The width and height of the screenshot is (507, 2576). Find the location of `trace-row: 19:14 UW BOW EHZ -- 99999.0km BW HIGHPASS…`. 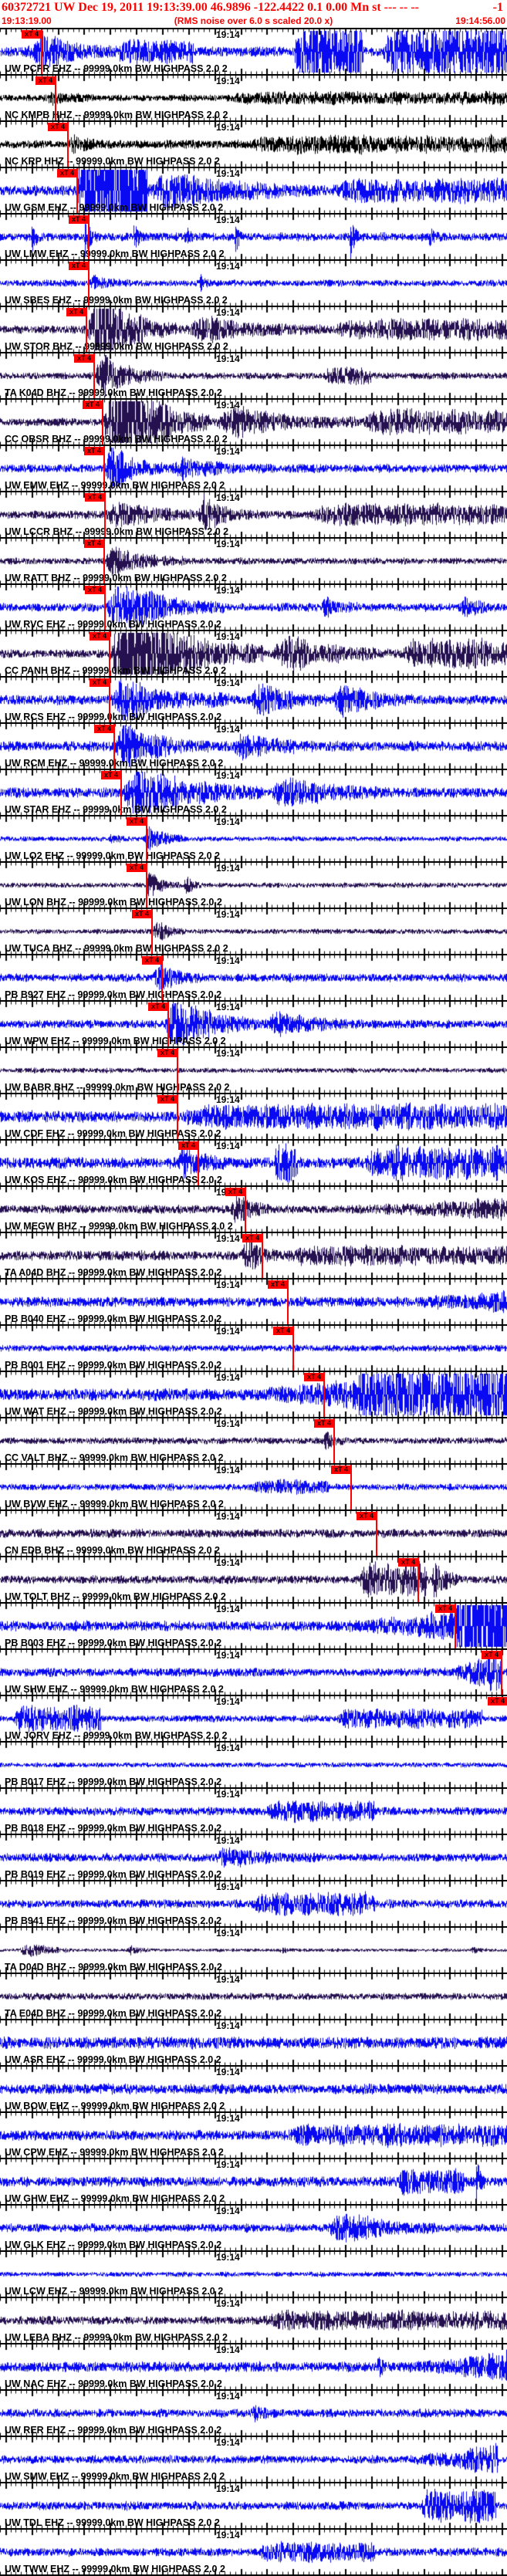

trace-row: 19:14 UW BOW EHZ -- 99999.0km BW HIGHPASS… is located at coordinates (253, 2088).